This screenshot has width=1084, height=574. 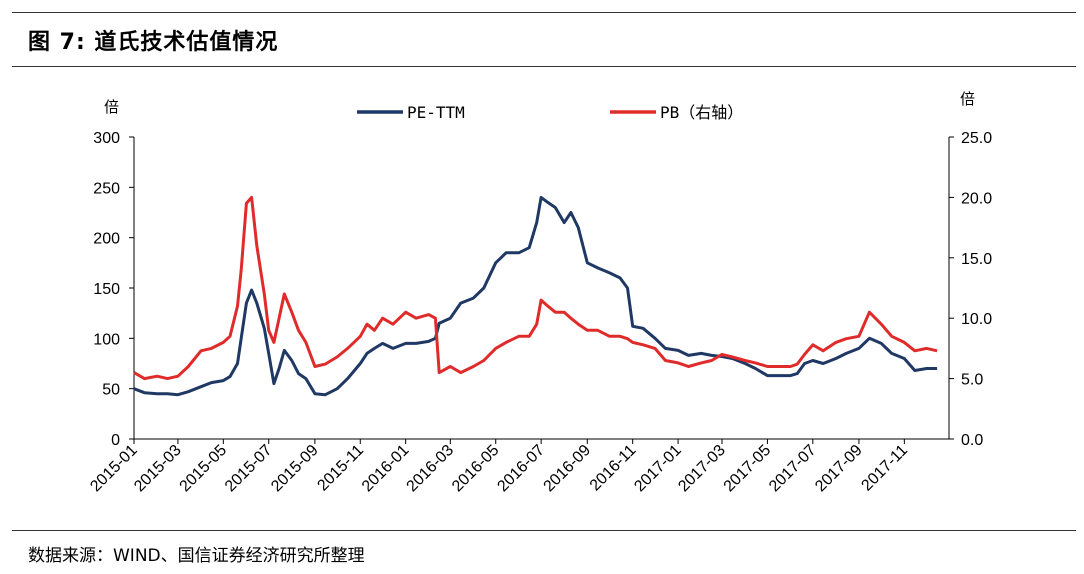 What do you see at coordinates (111, 107) in the screenshot?
I see `y-left-unit: 倍` at bounding box center [111, 107].